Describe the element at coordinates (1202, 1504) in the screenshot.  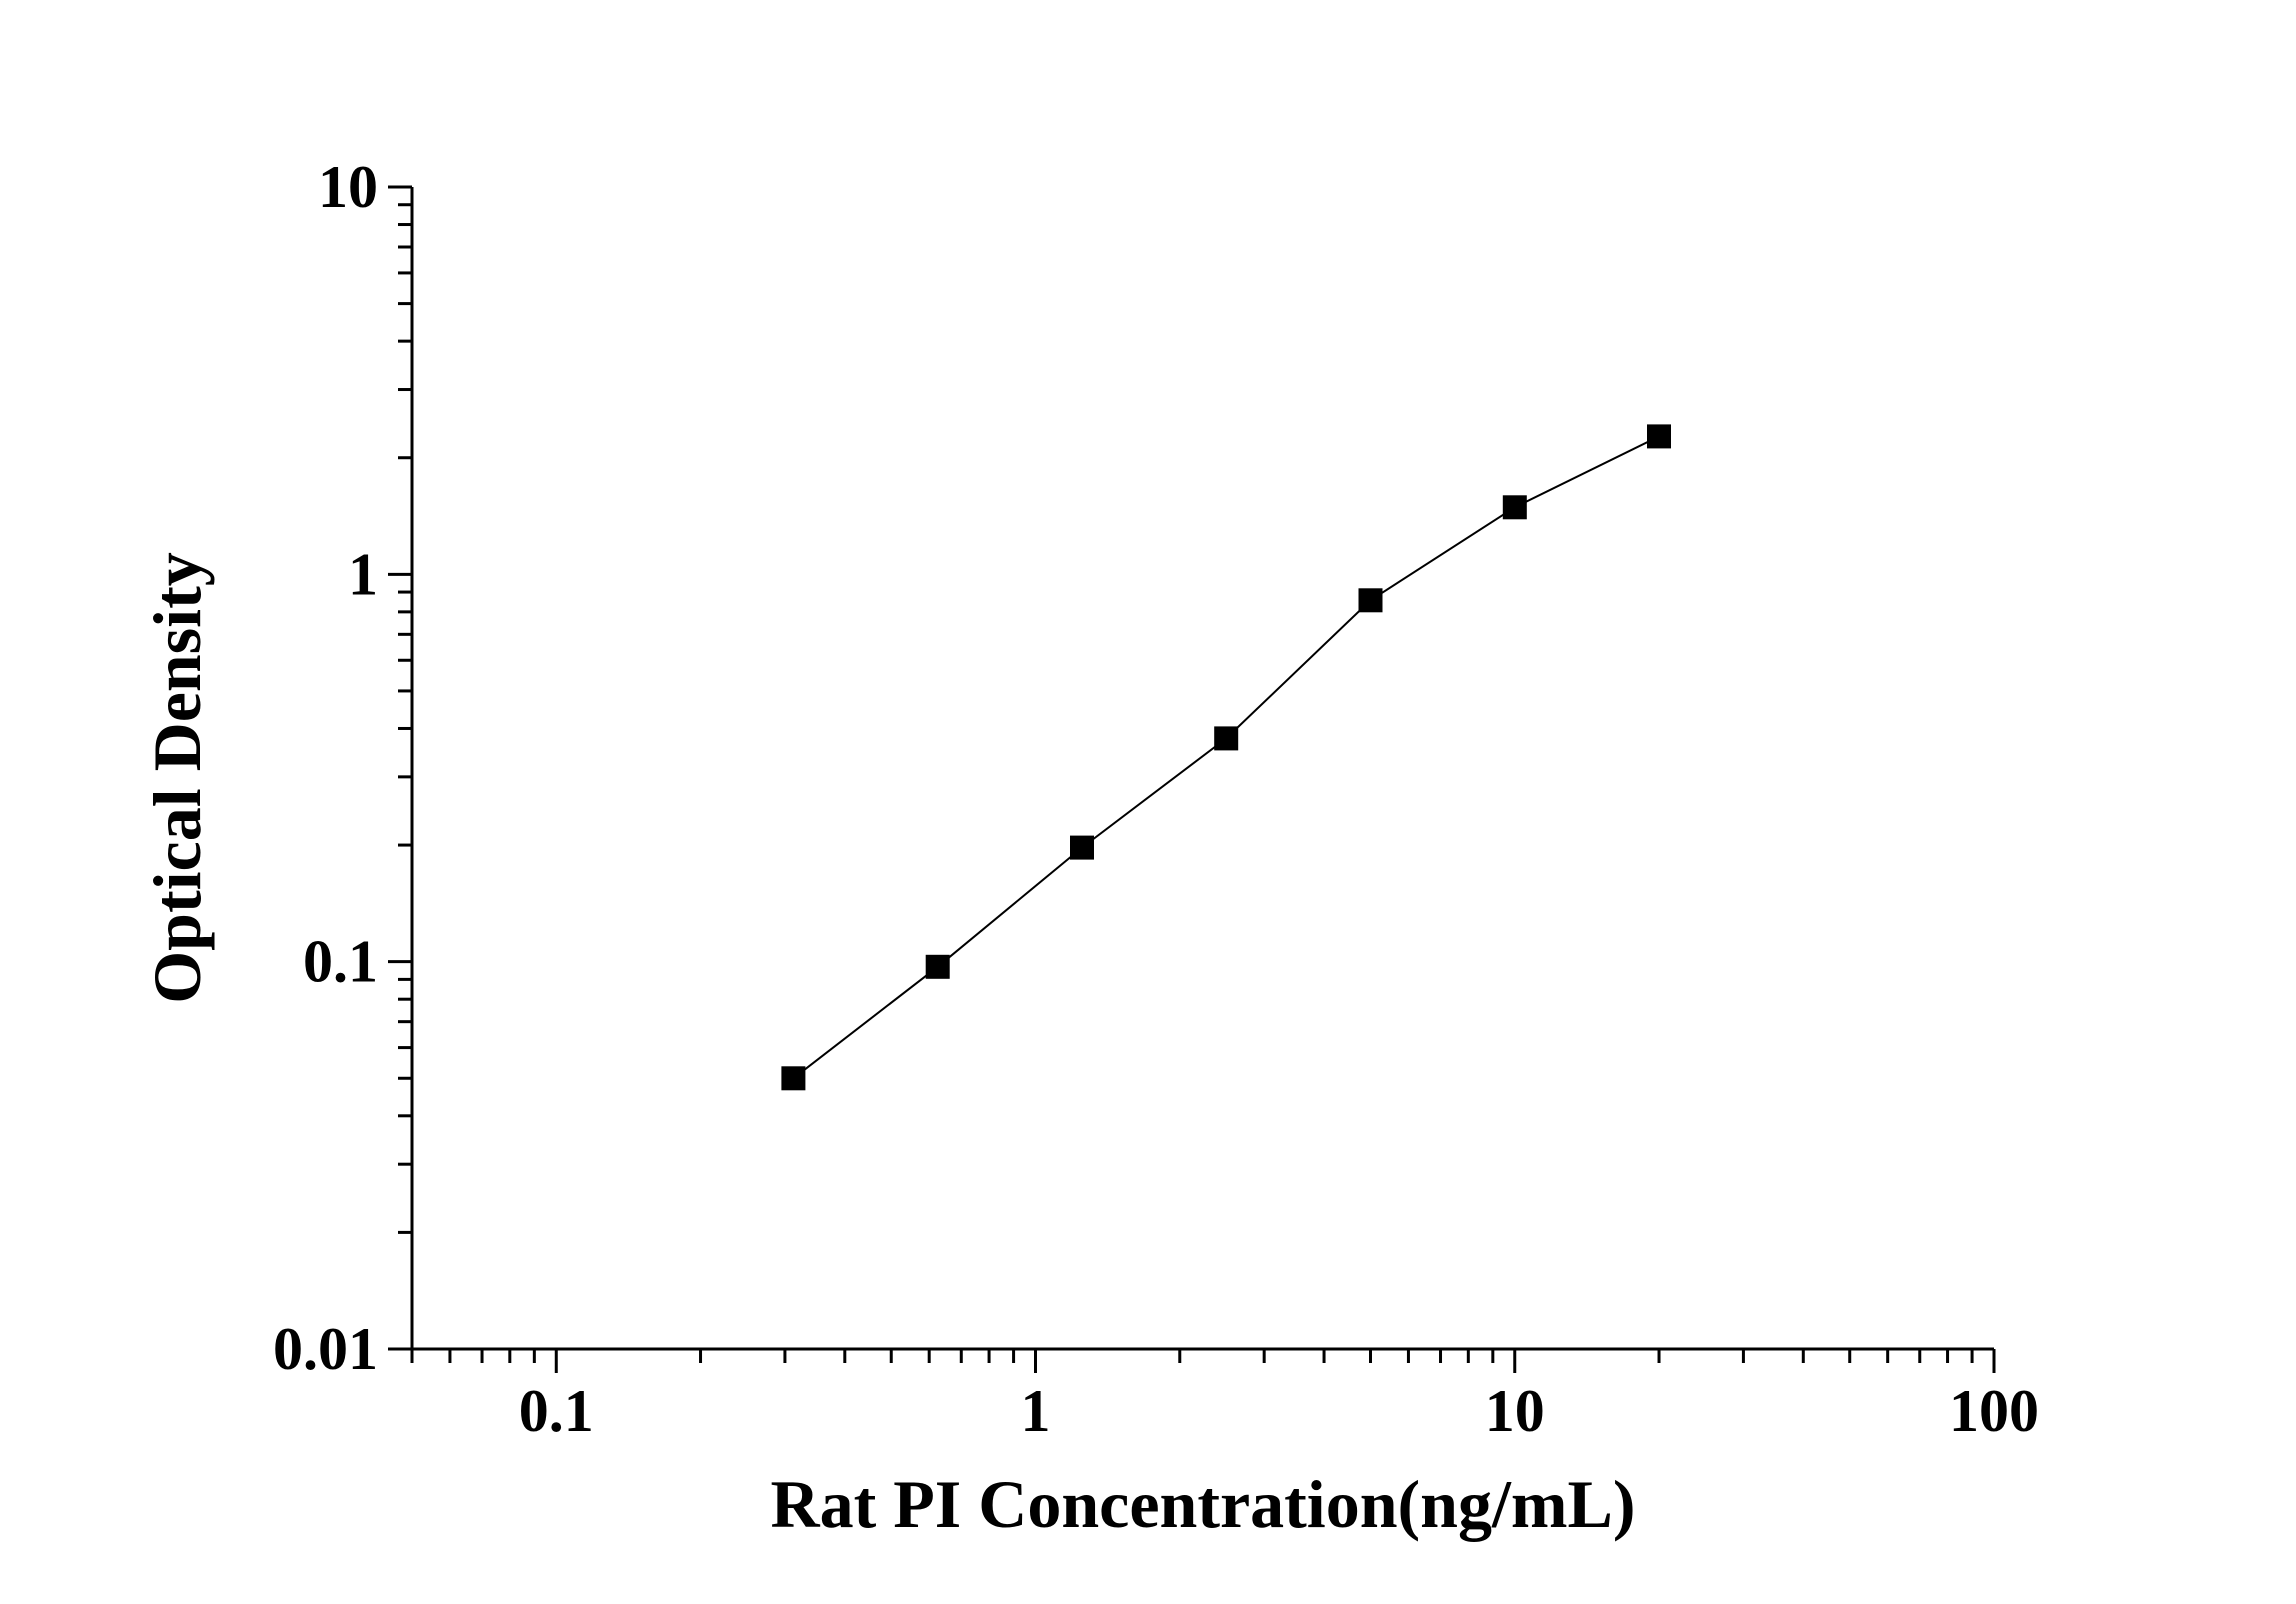
I see `x-axis-title: Rat PI Concentration(ng/mL)` at that location.